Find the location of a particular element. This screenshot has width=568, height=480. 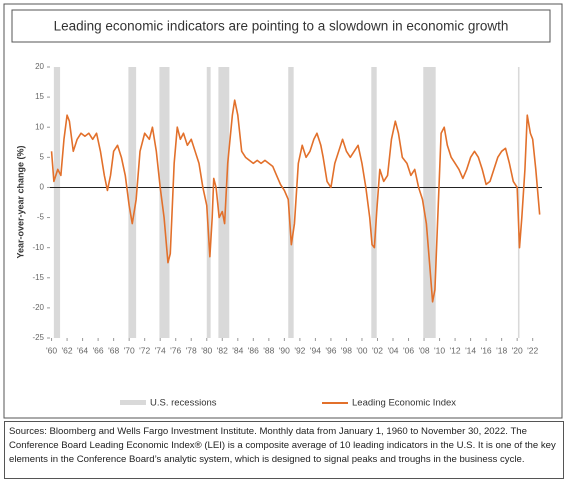

y-tick-label: 0 is located at coordinates (42, 187).